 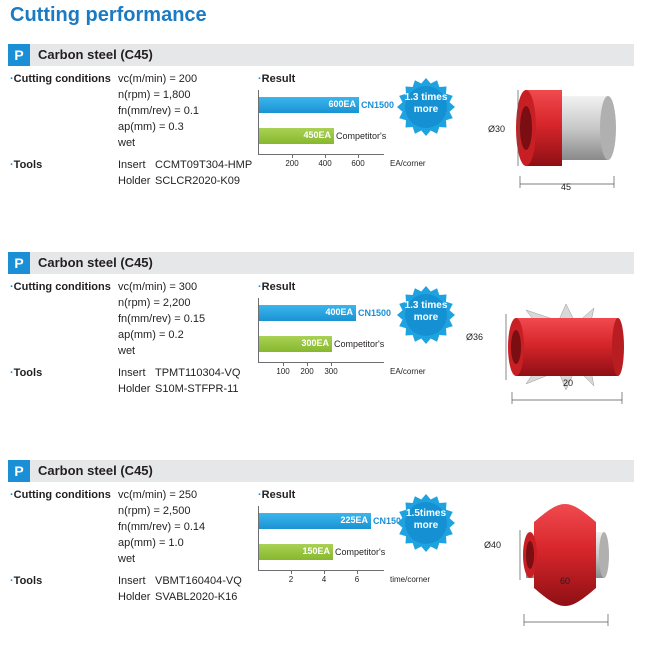 What do you see at coordinates (296, 552) in the screenshot?
I see `chart-bar-competitor: 150EA` at bounding box center [296, 552].